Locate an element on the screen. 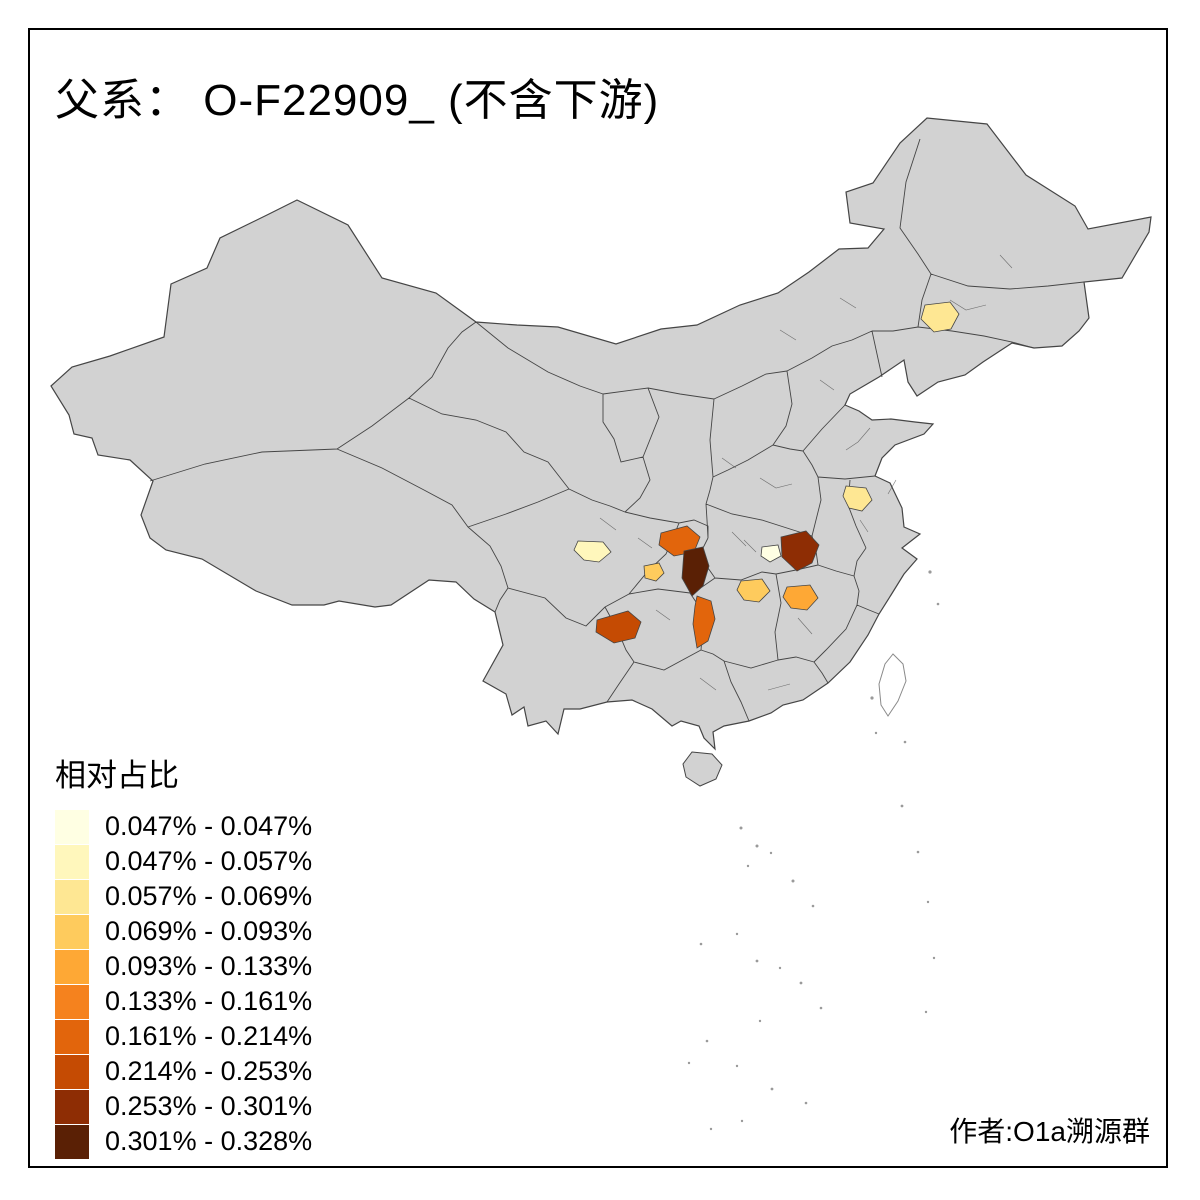 This screenshot has width=1200, height=1200. legend-item-8: 0.214% - 0.253% is located at coordinates (183, 1071).